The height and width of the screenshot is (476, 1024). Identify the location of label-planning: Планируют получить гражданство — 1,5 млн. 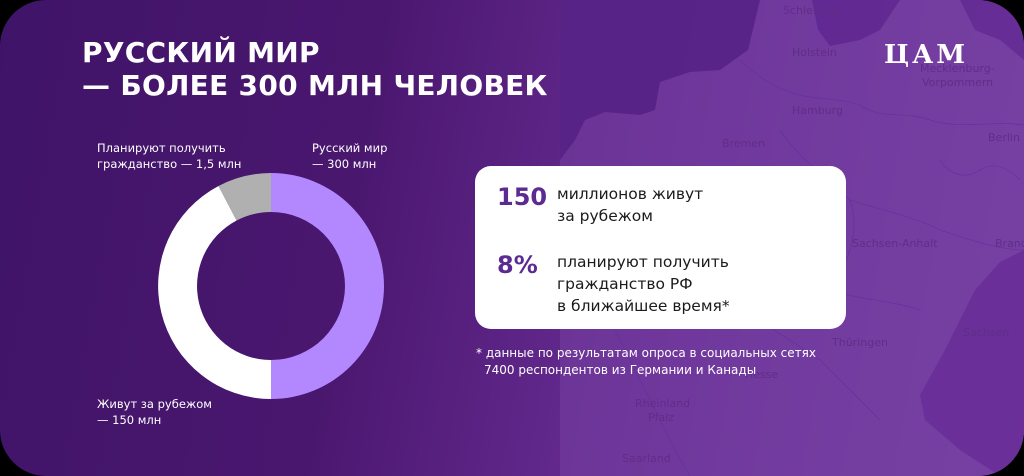
(169, 156).